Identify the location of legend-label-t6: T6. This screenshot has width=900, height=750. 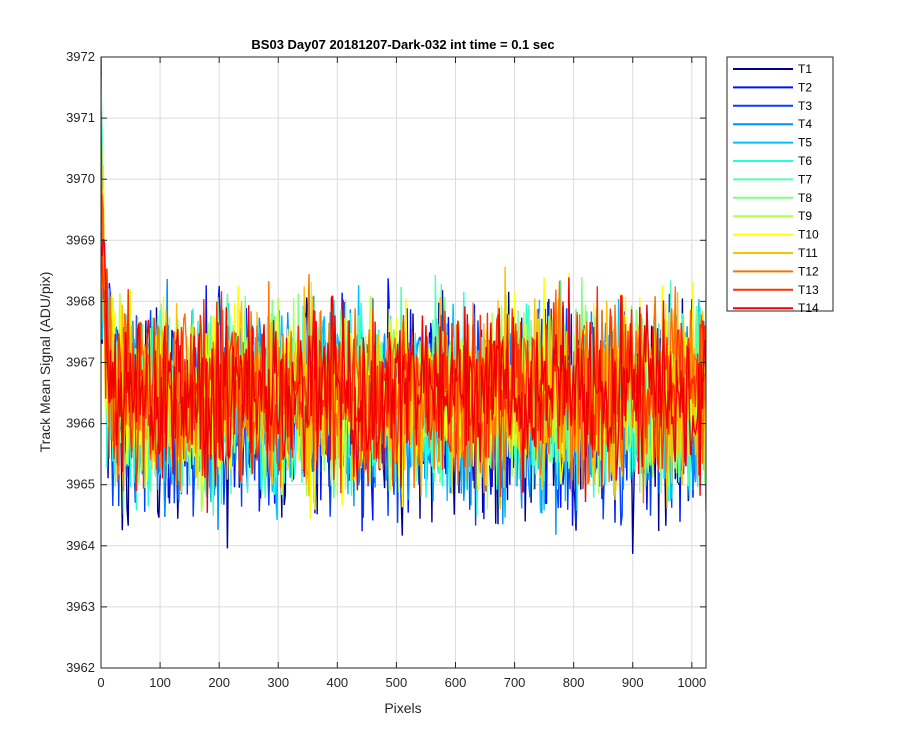
(805, 161).